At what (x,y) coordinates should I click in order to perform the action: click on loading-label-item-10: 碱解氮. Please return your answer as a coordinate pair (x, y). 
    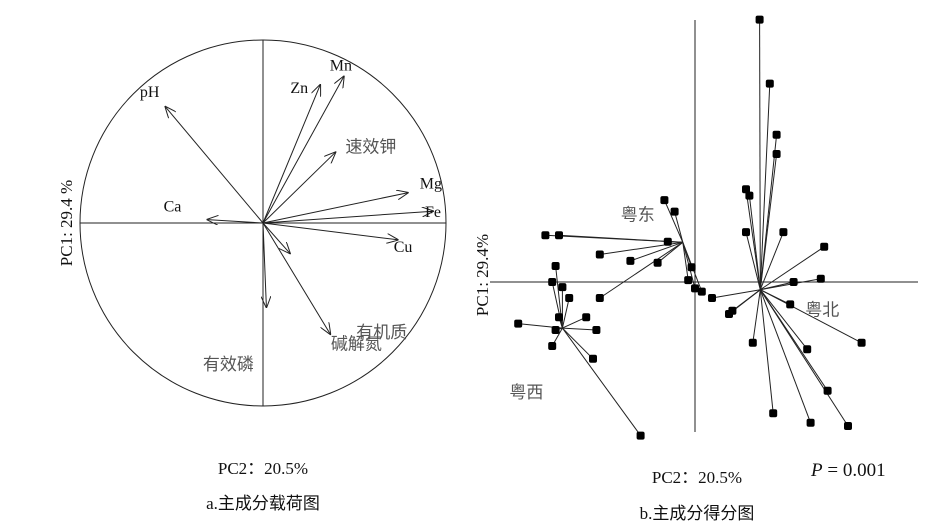
    Looking at the image, I should click on (356, 344).